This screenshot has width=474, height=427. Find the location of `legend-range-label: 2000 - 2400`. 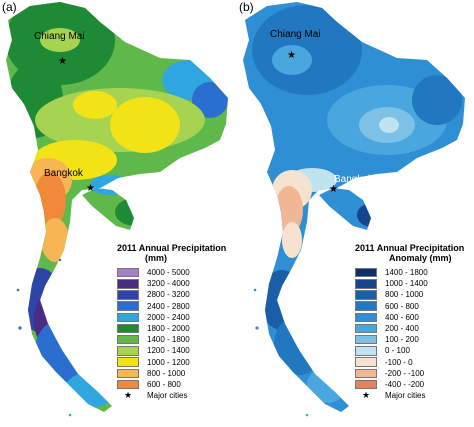

legend-range-label: 2000 - 2400 is located at coordinates (168, 317).